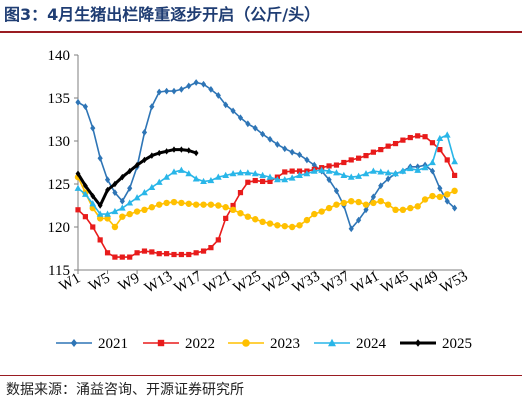 The image size is (522, 405). I want to click on y-tick-label: 140, so click(59, 56).